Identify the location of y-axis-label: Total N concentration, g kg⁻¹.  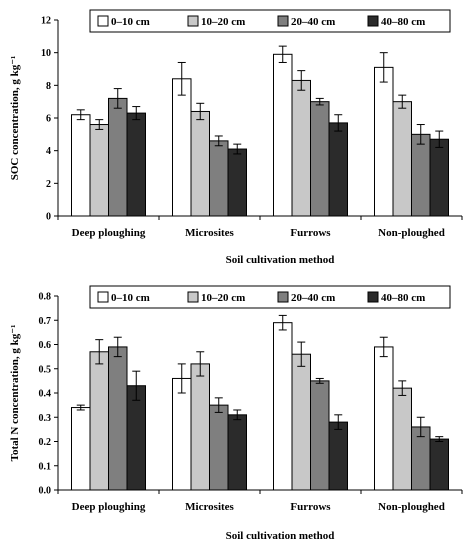
(15, 393).